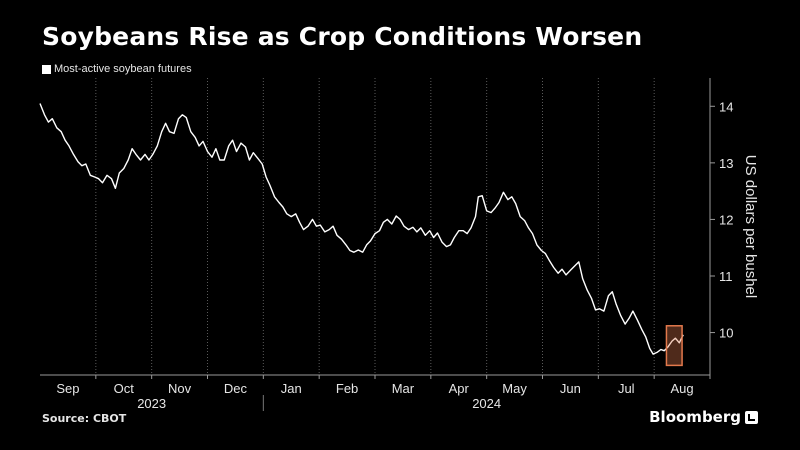 The image size is (800, 450). I want to click on legend: Most-active soybean futures, so click(117, 69).